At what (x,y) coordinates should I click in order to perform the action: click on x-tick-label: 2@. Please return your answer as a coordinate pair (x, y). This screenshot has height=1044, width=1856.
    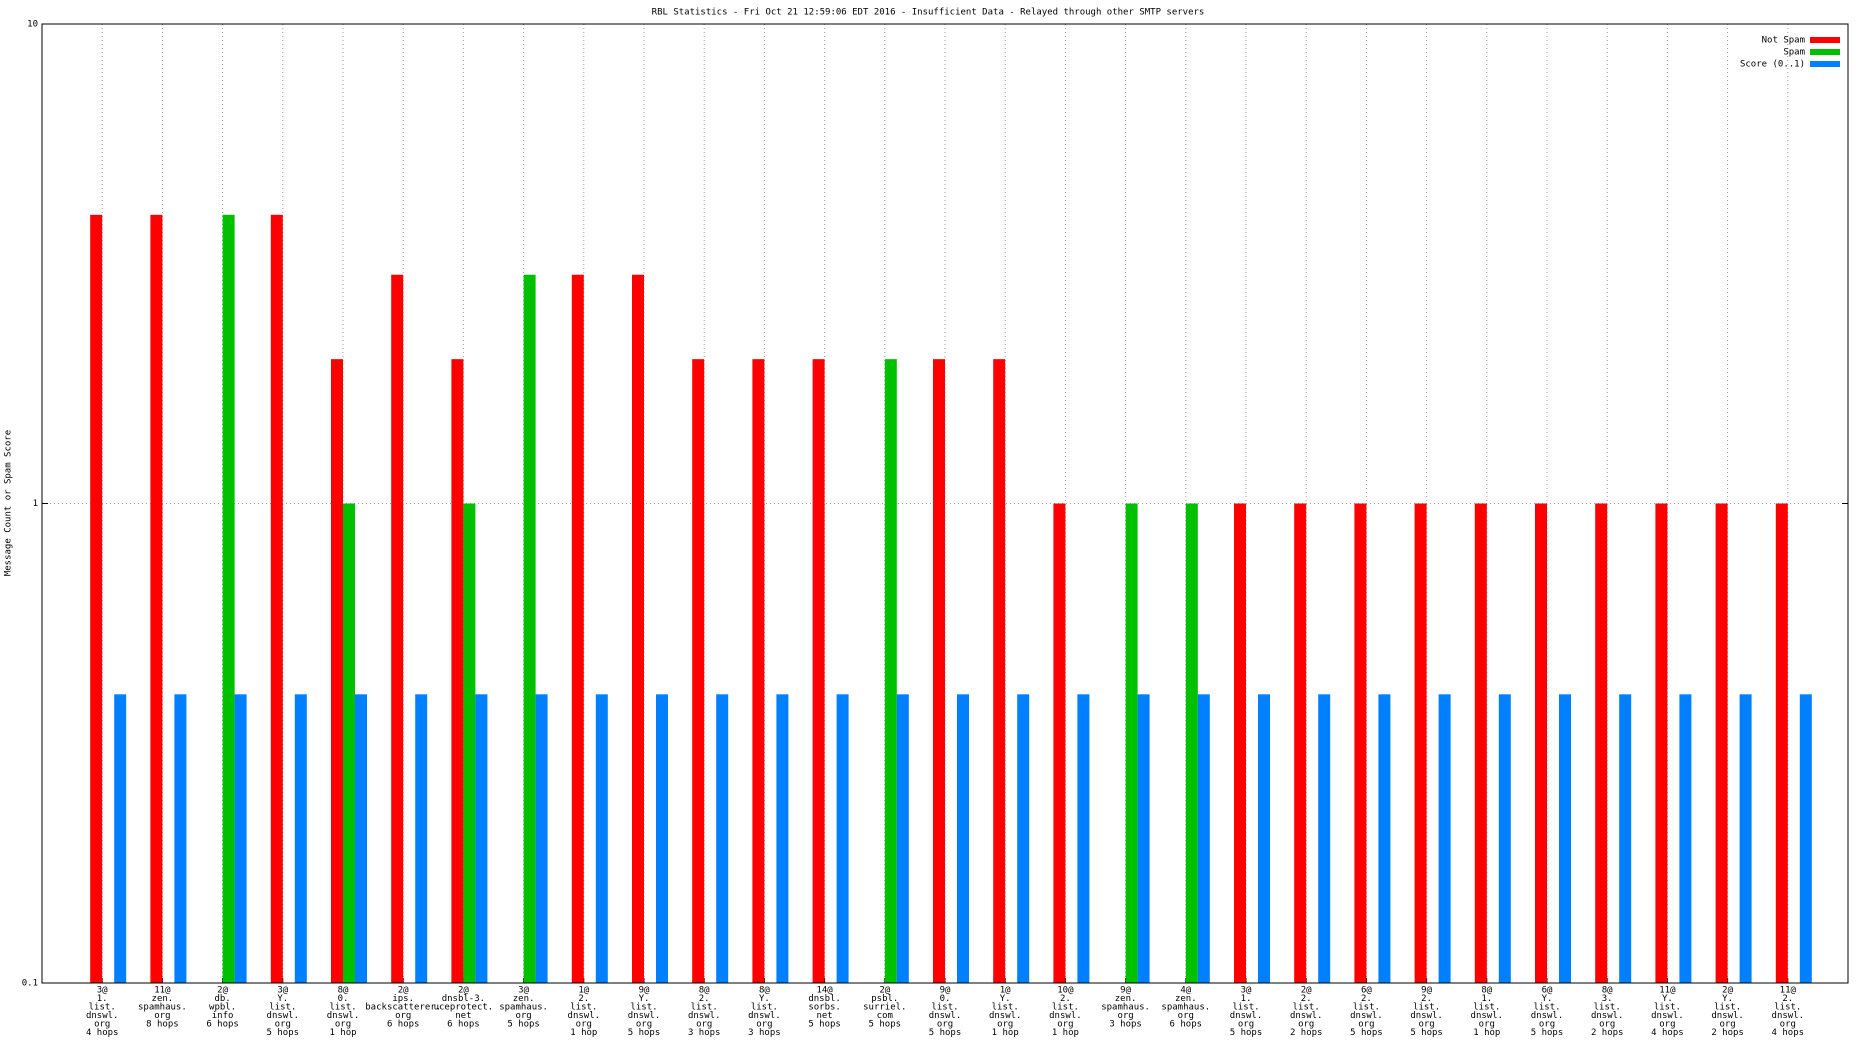
    Looking at the image, I should click on (222, 991).